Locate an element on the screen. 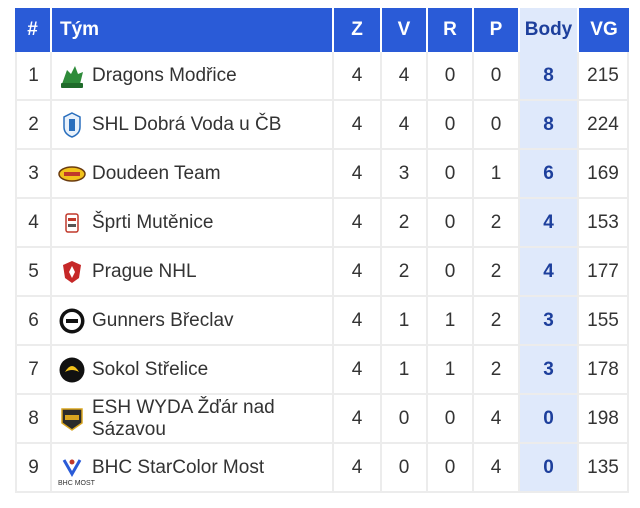 This screenshot has height=508, width=640. table-row: 1 Dragons Modřice 4 4 0 0 8 215 is located at coordinates (322, 76).